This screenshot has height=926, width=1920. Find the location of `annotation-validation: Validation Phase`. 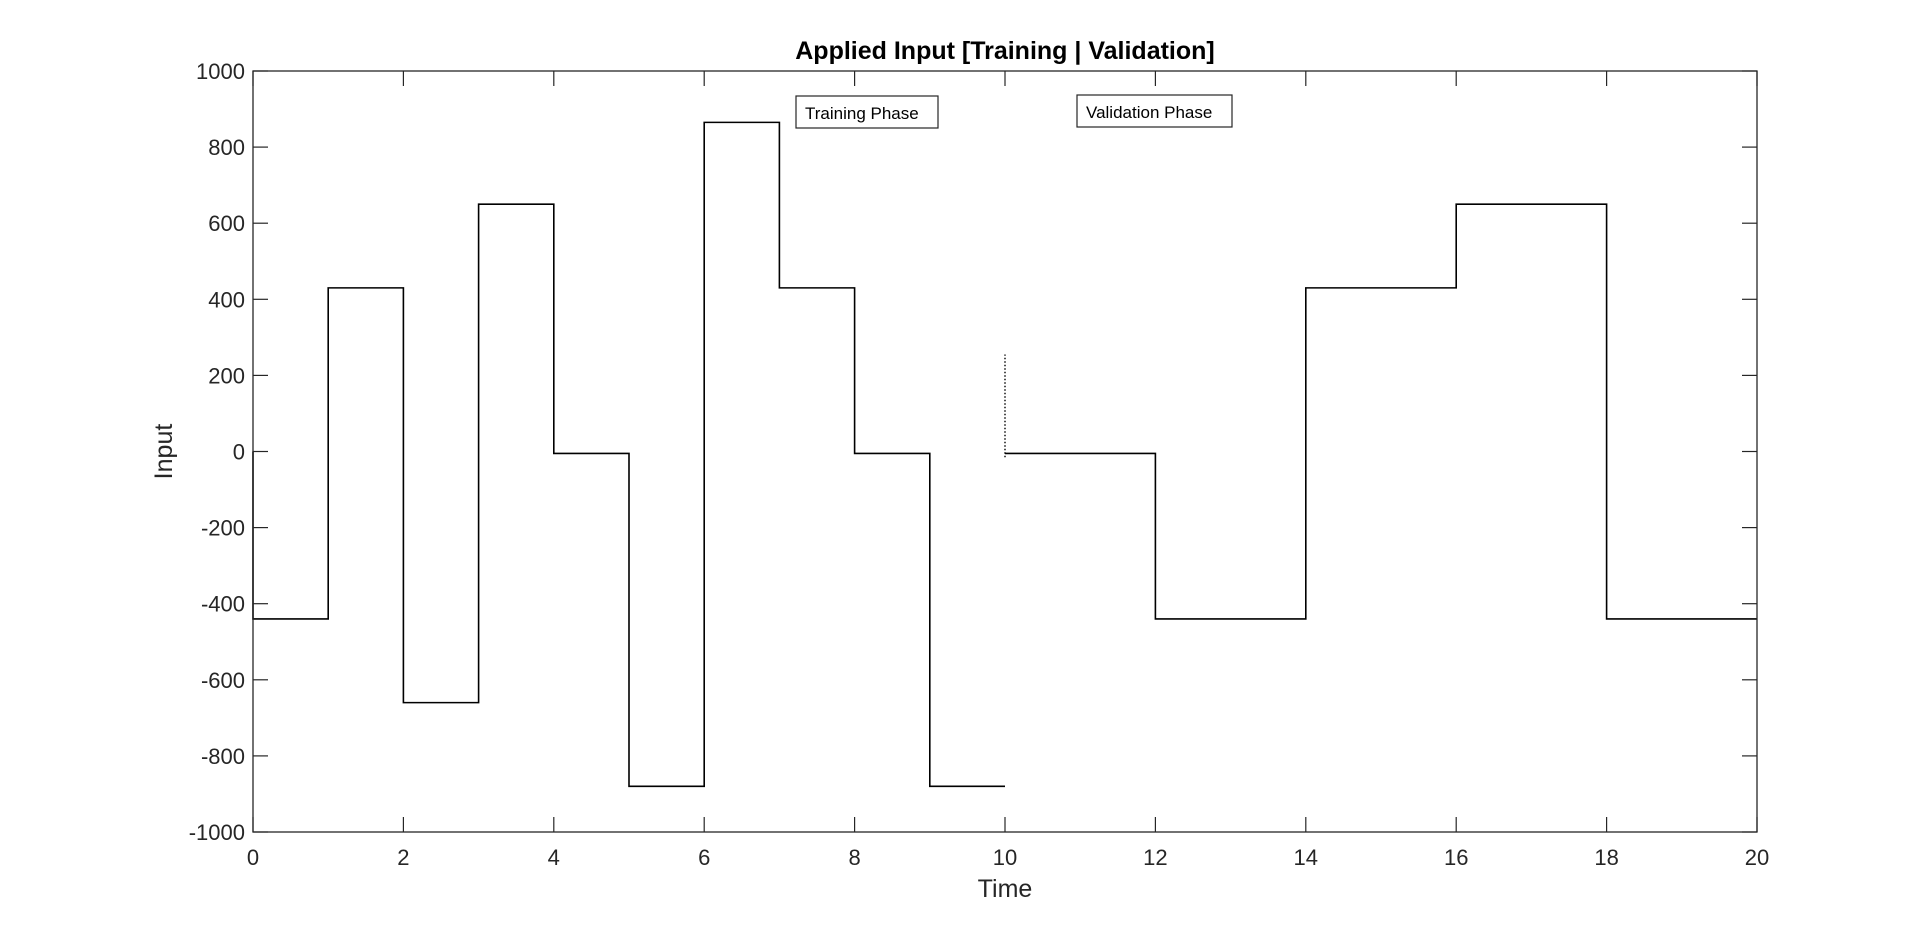

annotation-validation: Validation Phase is located at coordinates (1154, 111).